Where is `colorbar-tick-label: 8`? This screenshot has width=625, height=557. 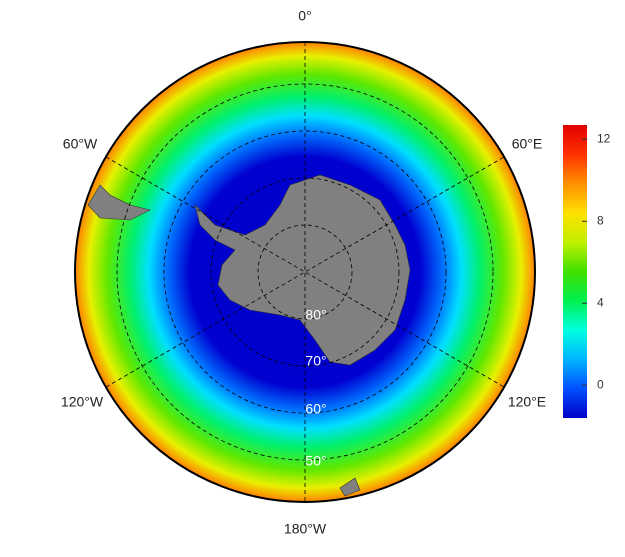 colorbar-tick-label: 8 is located at coordinates (600, 220).